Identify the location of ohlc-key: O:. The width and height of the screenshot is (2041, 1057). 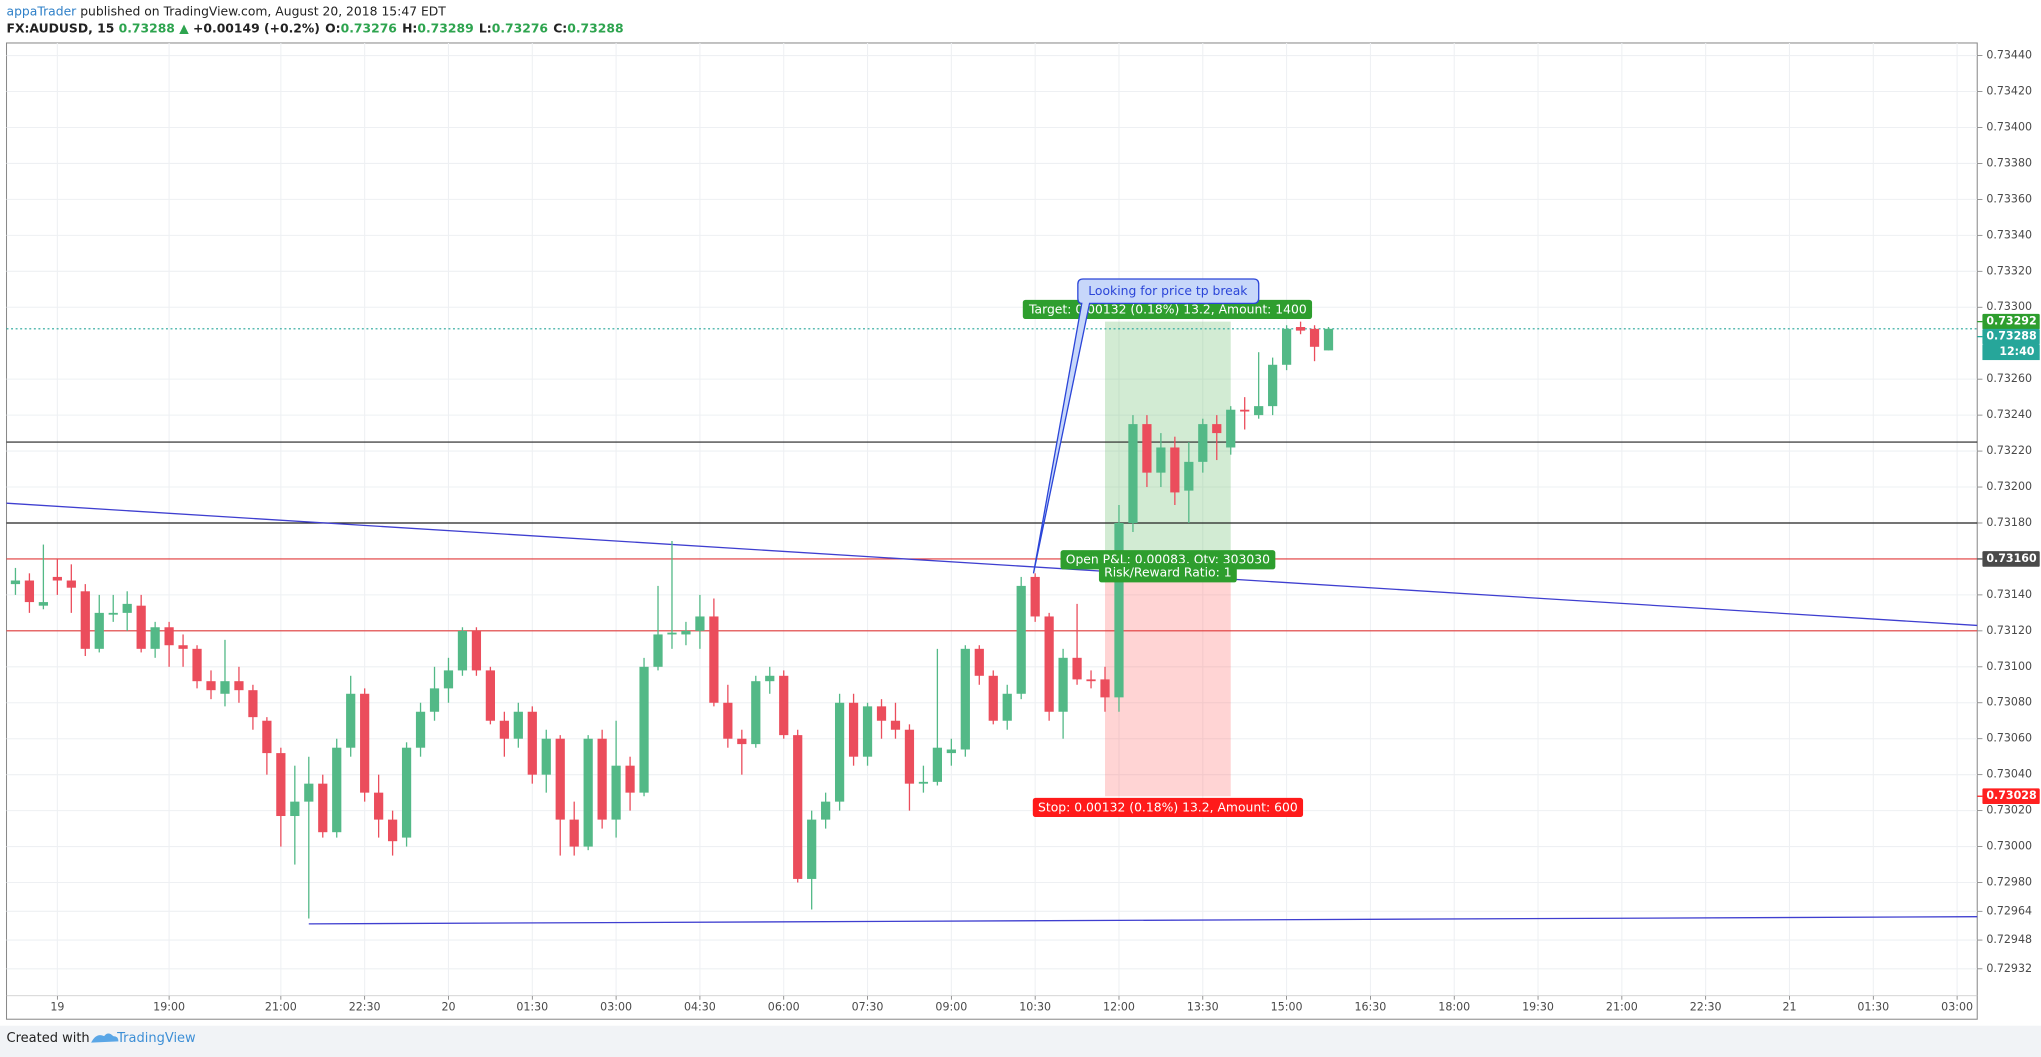
(332, 28).